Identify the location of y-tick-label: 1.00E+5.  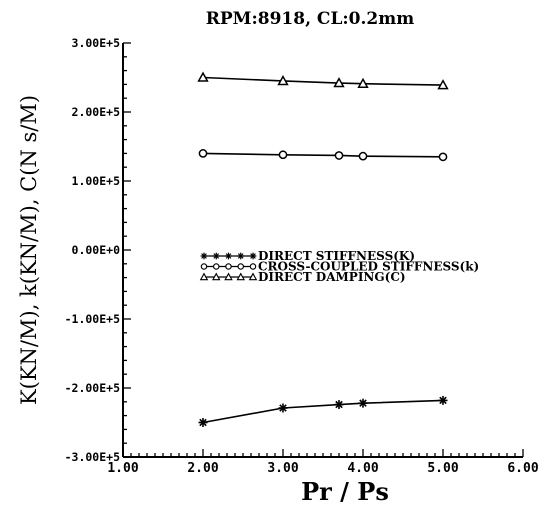
(96, 181).